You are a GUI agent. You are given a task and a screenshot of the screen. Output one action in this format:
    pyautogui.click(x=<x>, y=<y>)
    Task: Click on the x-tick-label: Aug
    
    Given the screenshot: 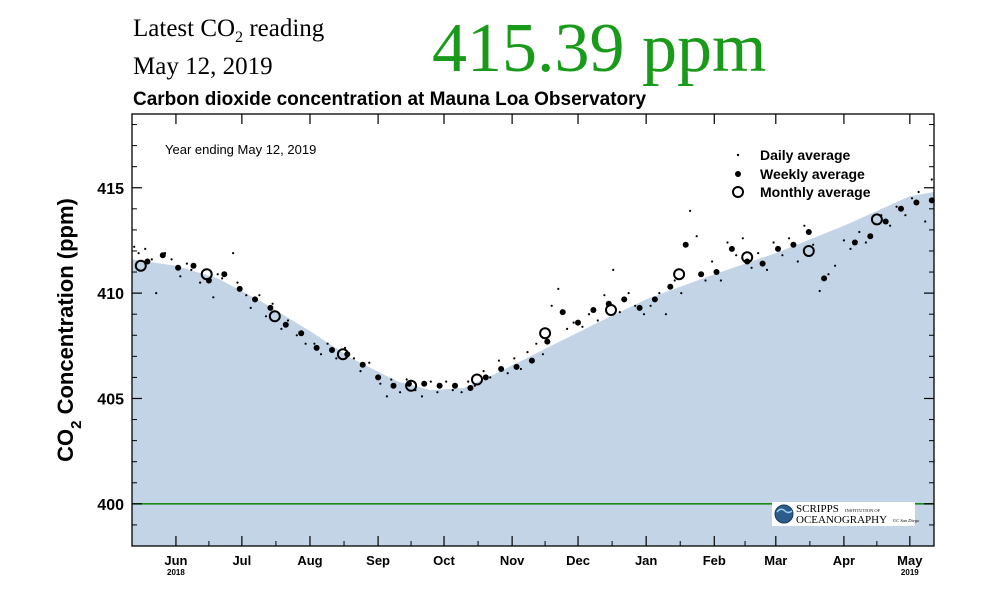 What is the action you would take?
    pyautogui.click(x=309, y=560)
    